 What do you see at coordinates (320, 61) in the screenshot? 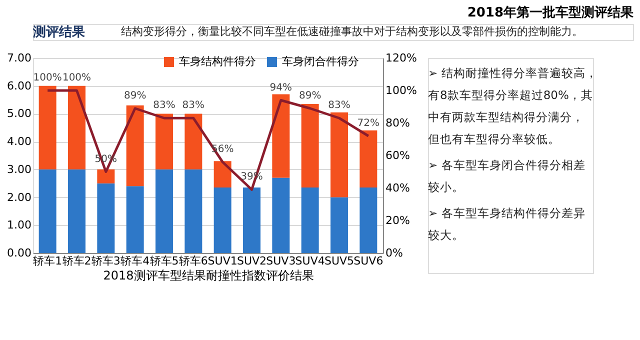
I see `legend-label: 车身闭合件得分` at bounding box center [320, 61].